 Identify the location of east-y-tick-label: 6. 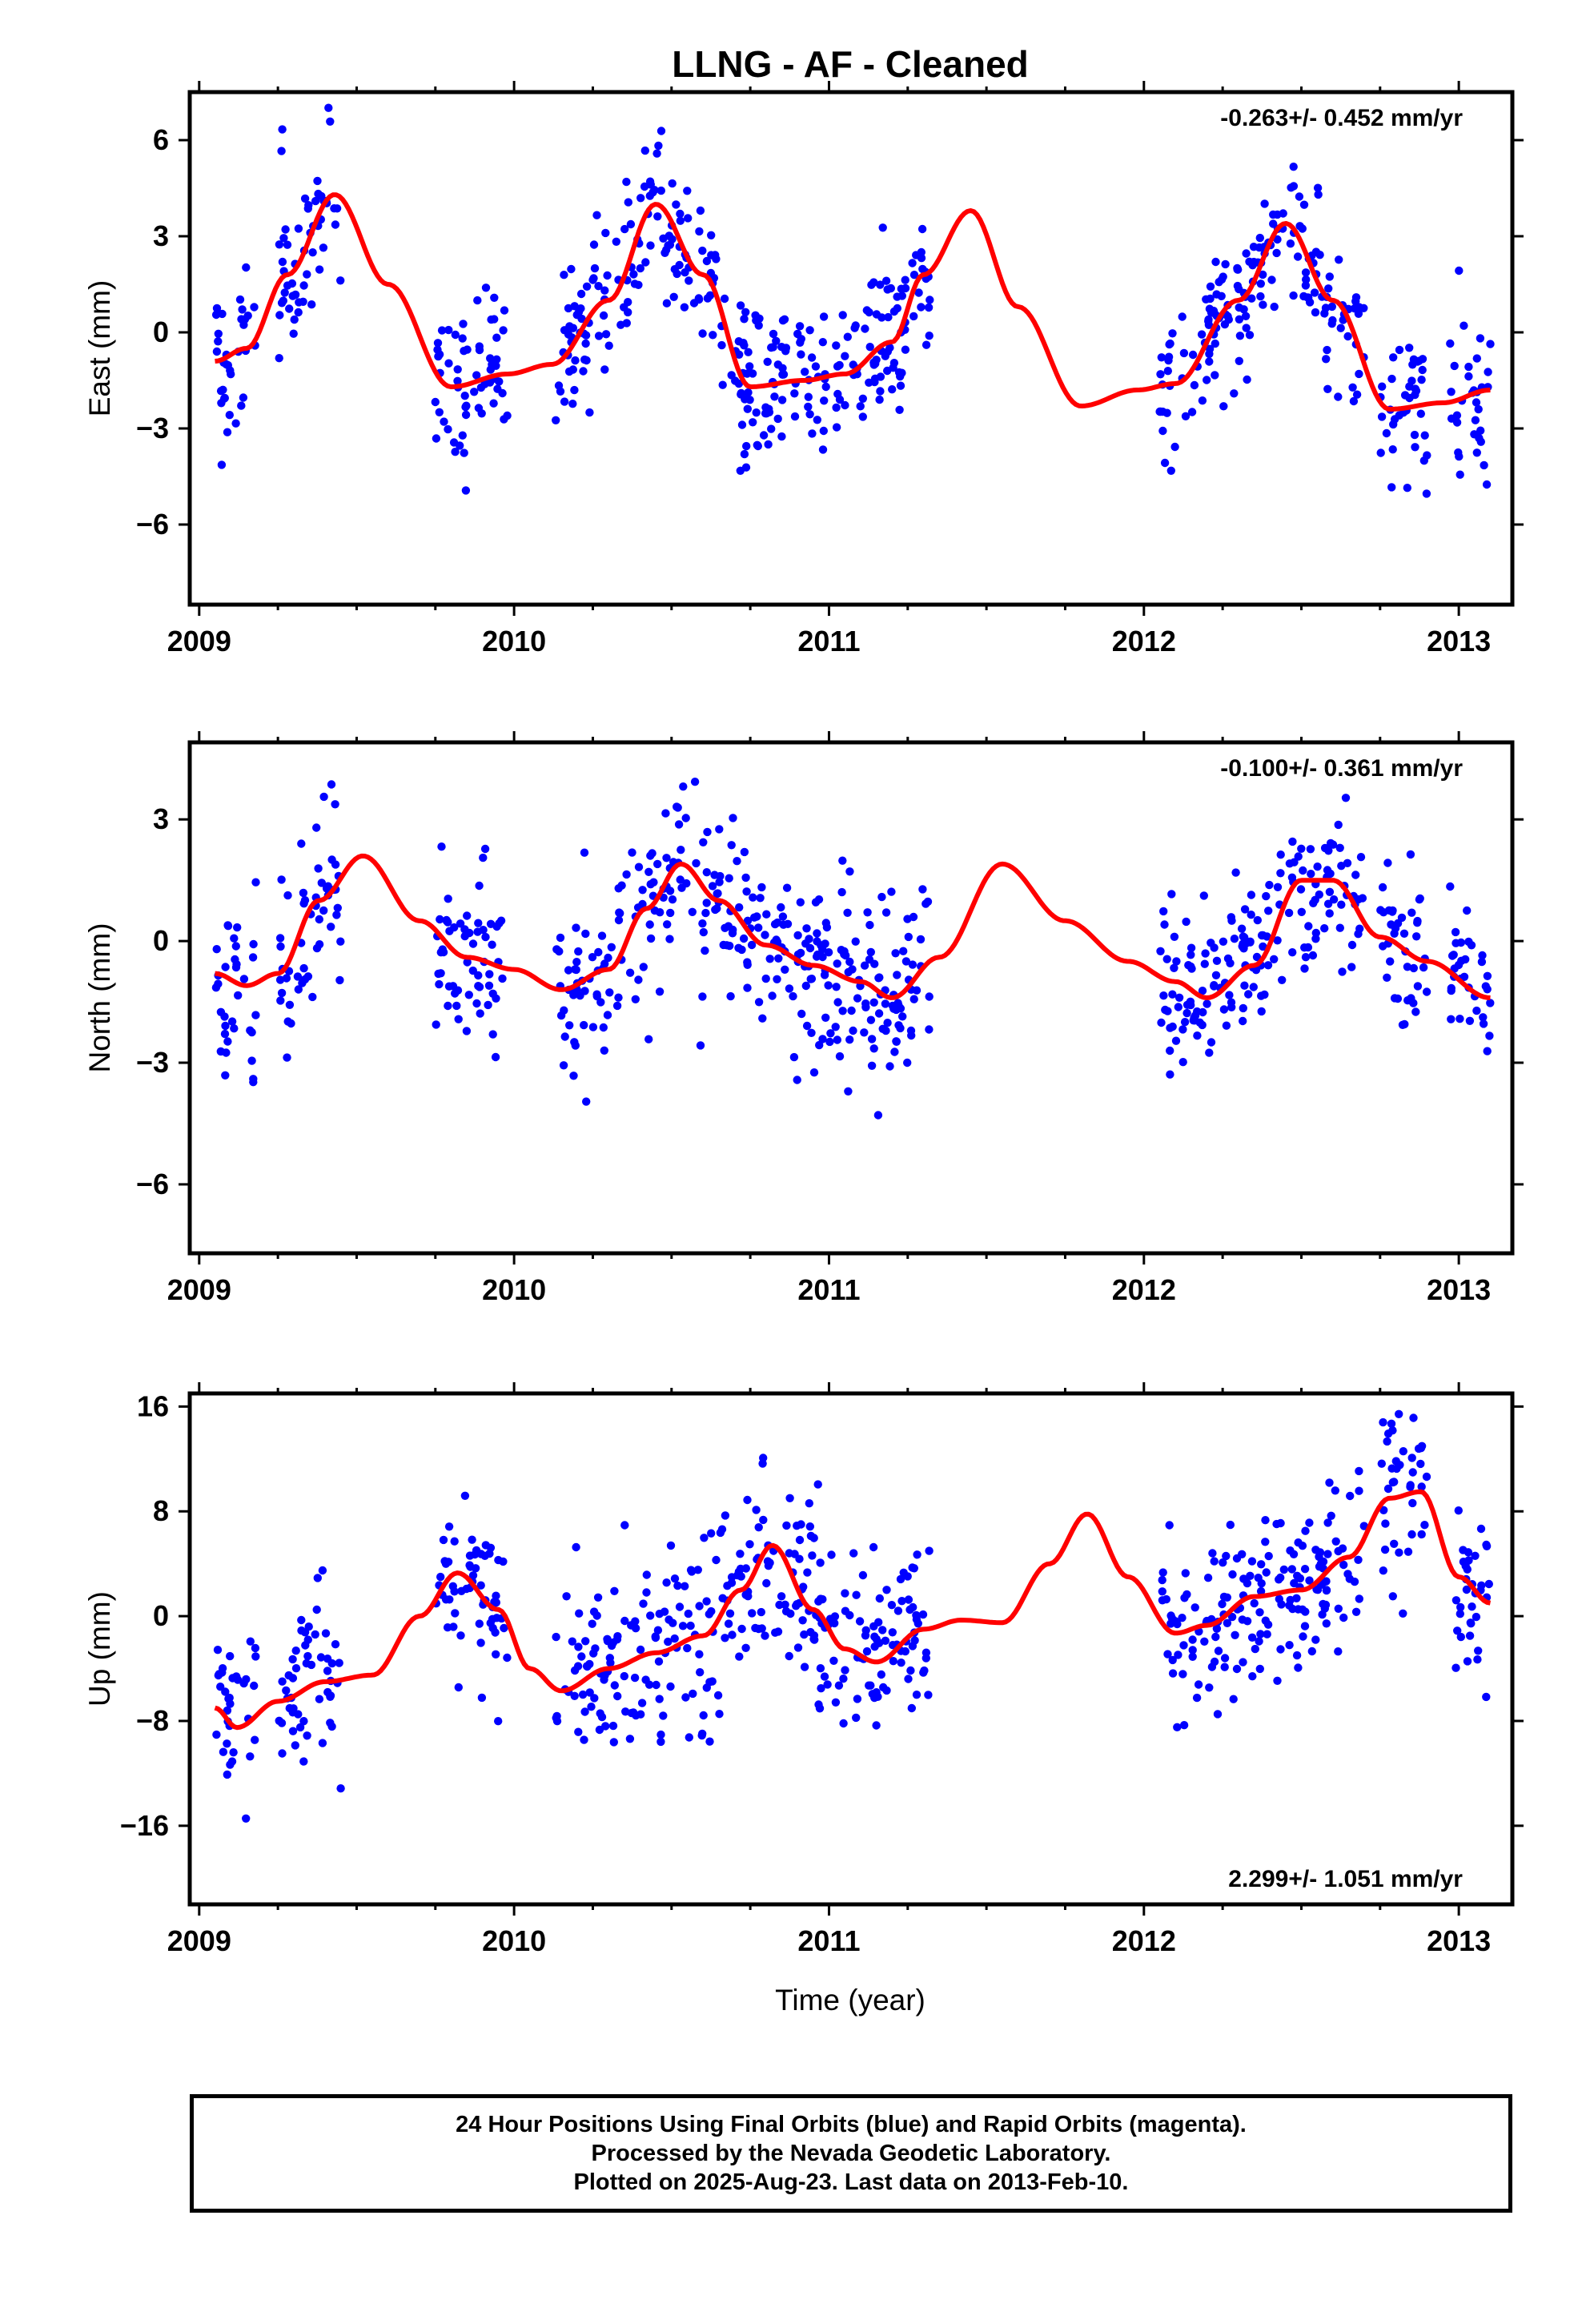
(161, 139).